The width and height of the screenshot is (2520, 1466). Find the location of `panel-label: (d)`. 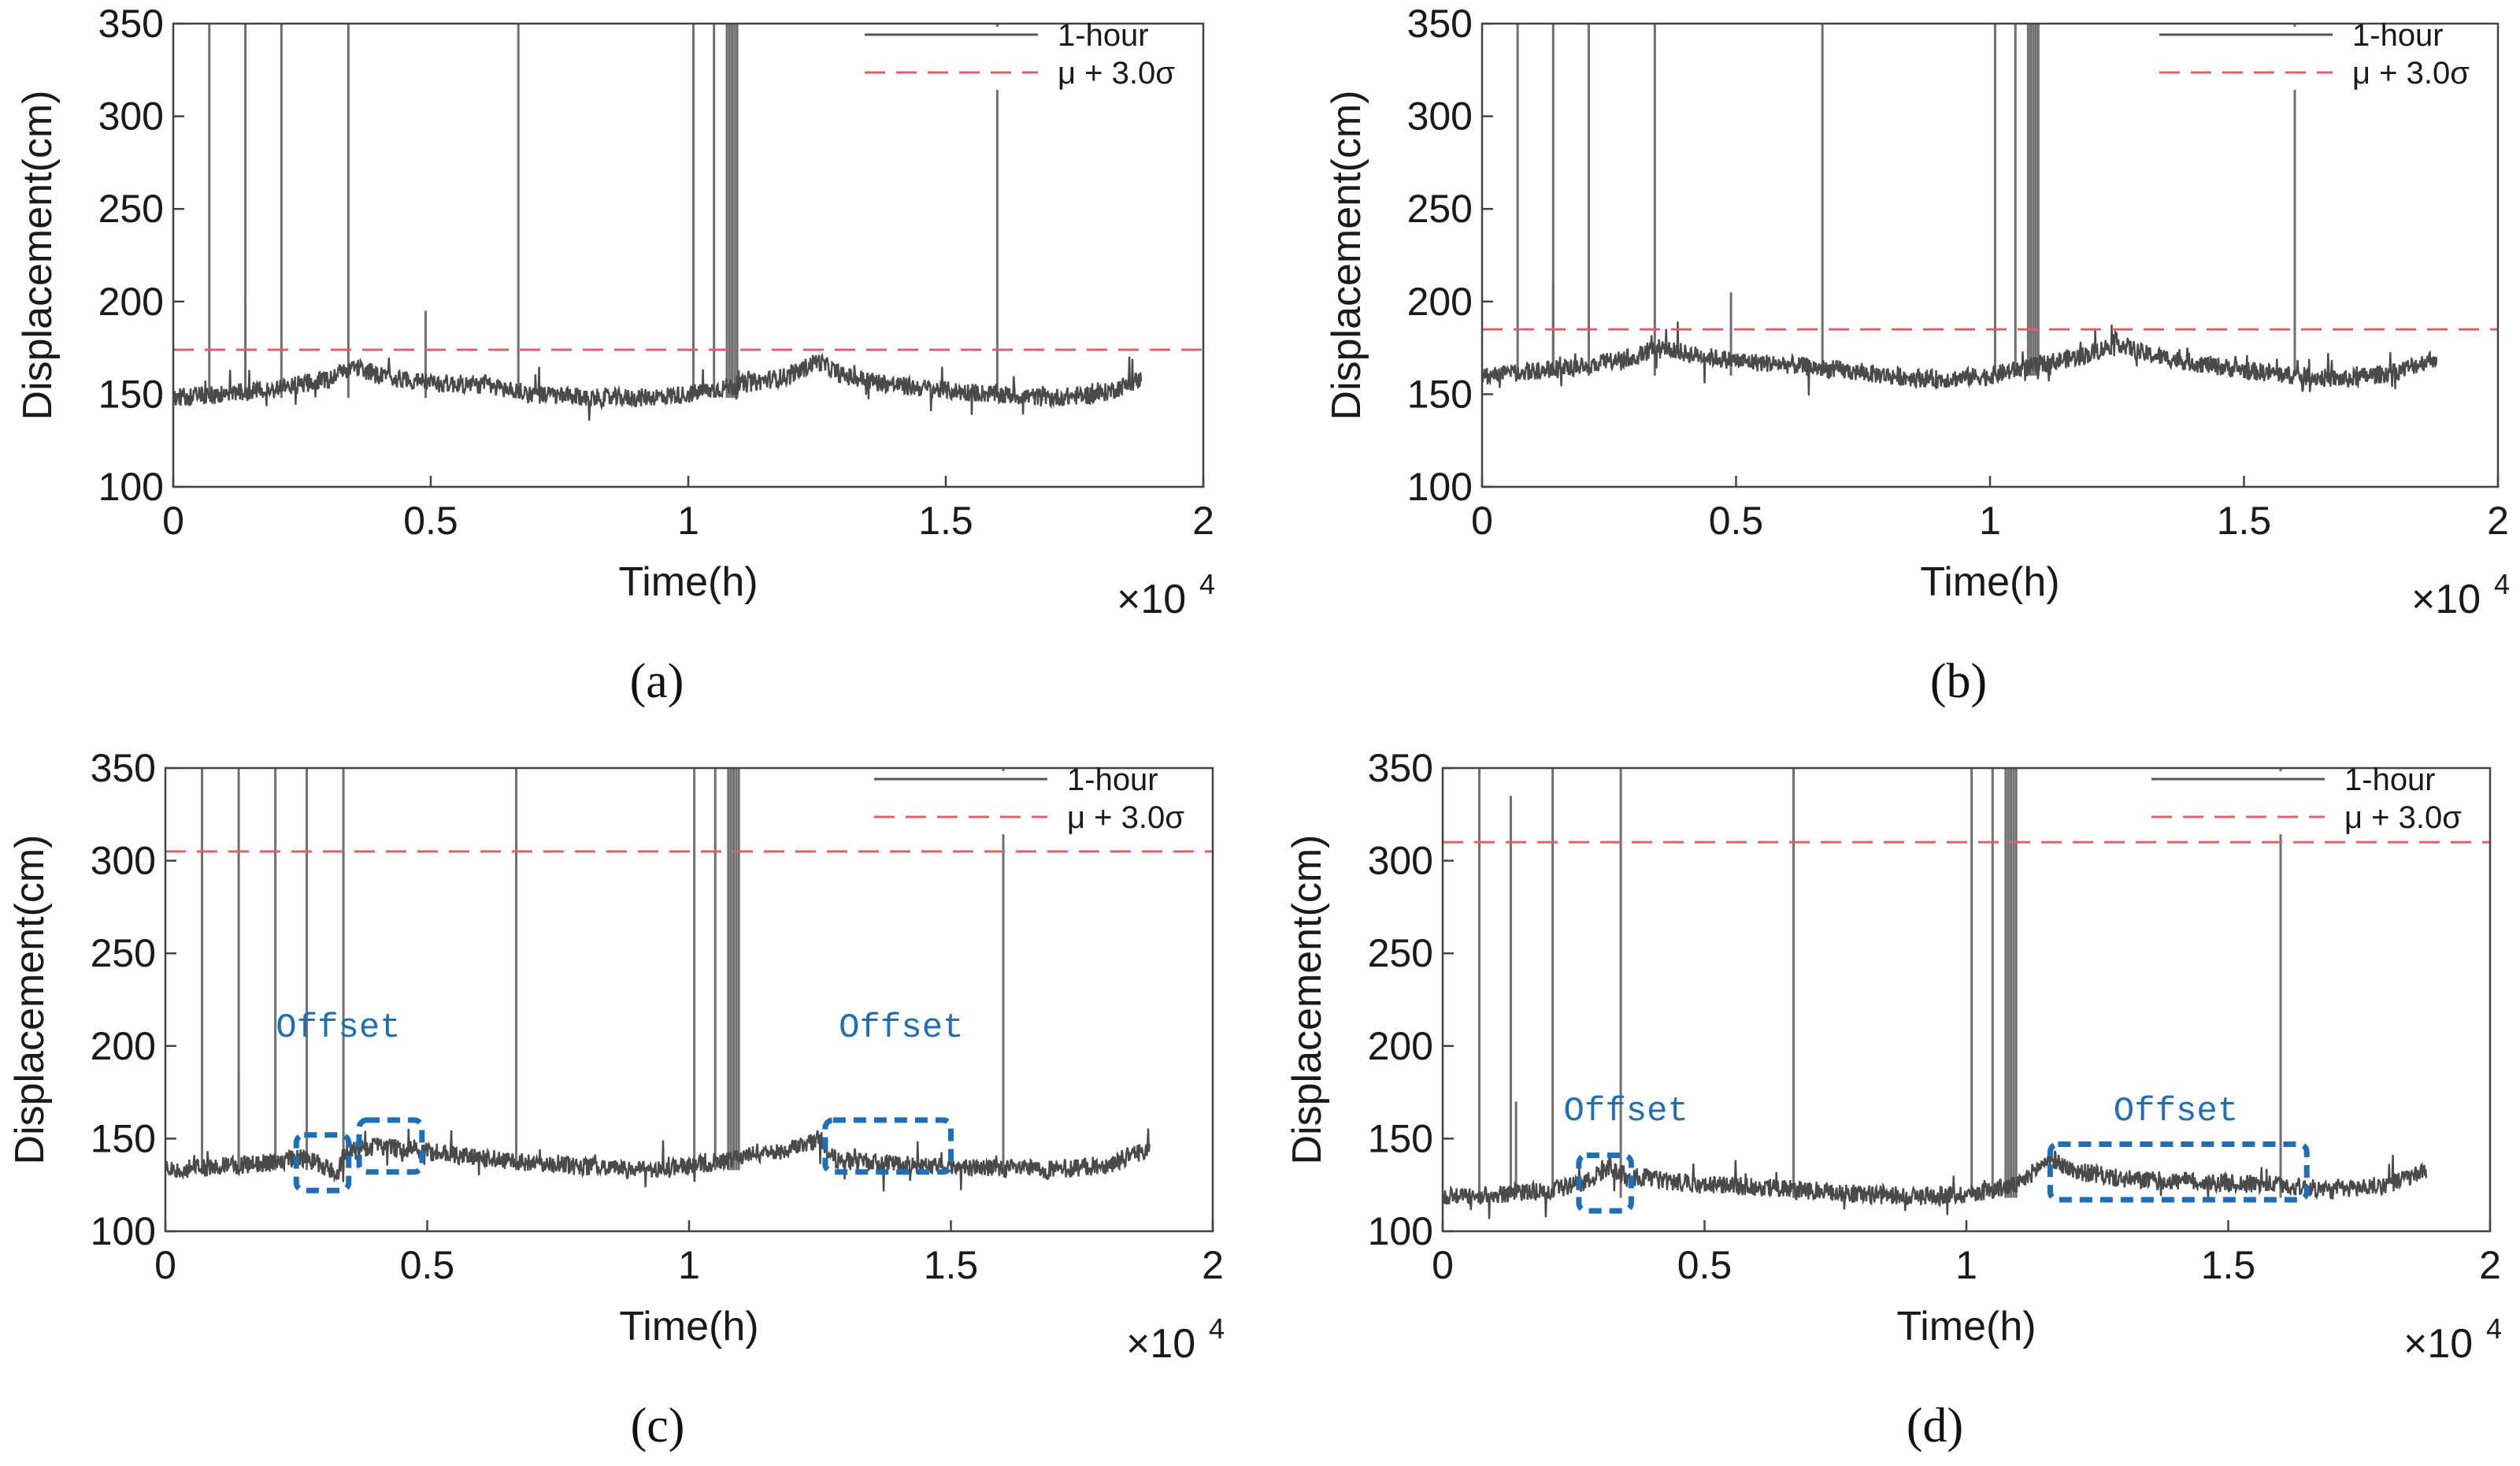

panel-label: (d) is located at coordinates (1935, 1426).